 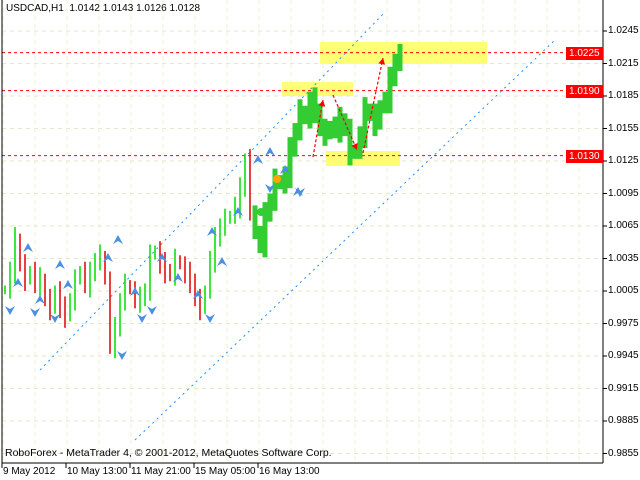 I want to click on x-tick-label: 15 May 05:00, so click(x=225, y=471).